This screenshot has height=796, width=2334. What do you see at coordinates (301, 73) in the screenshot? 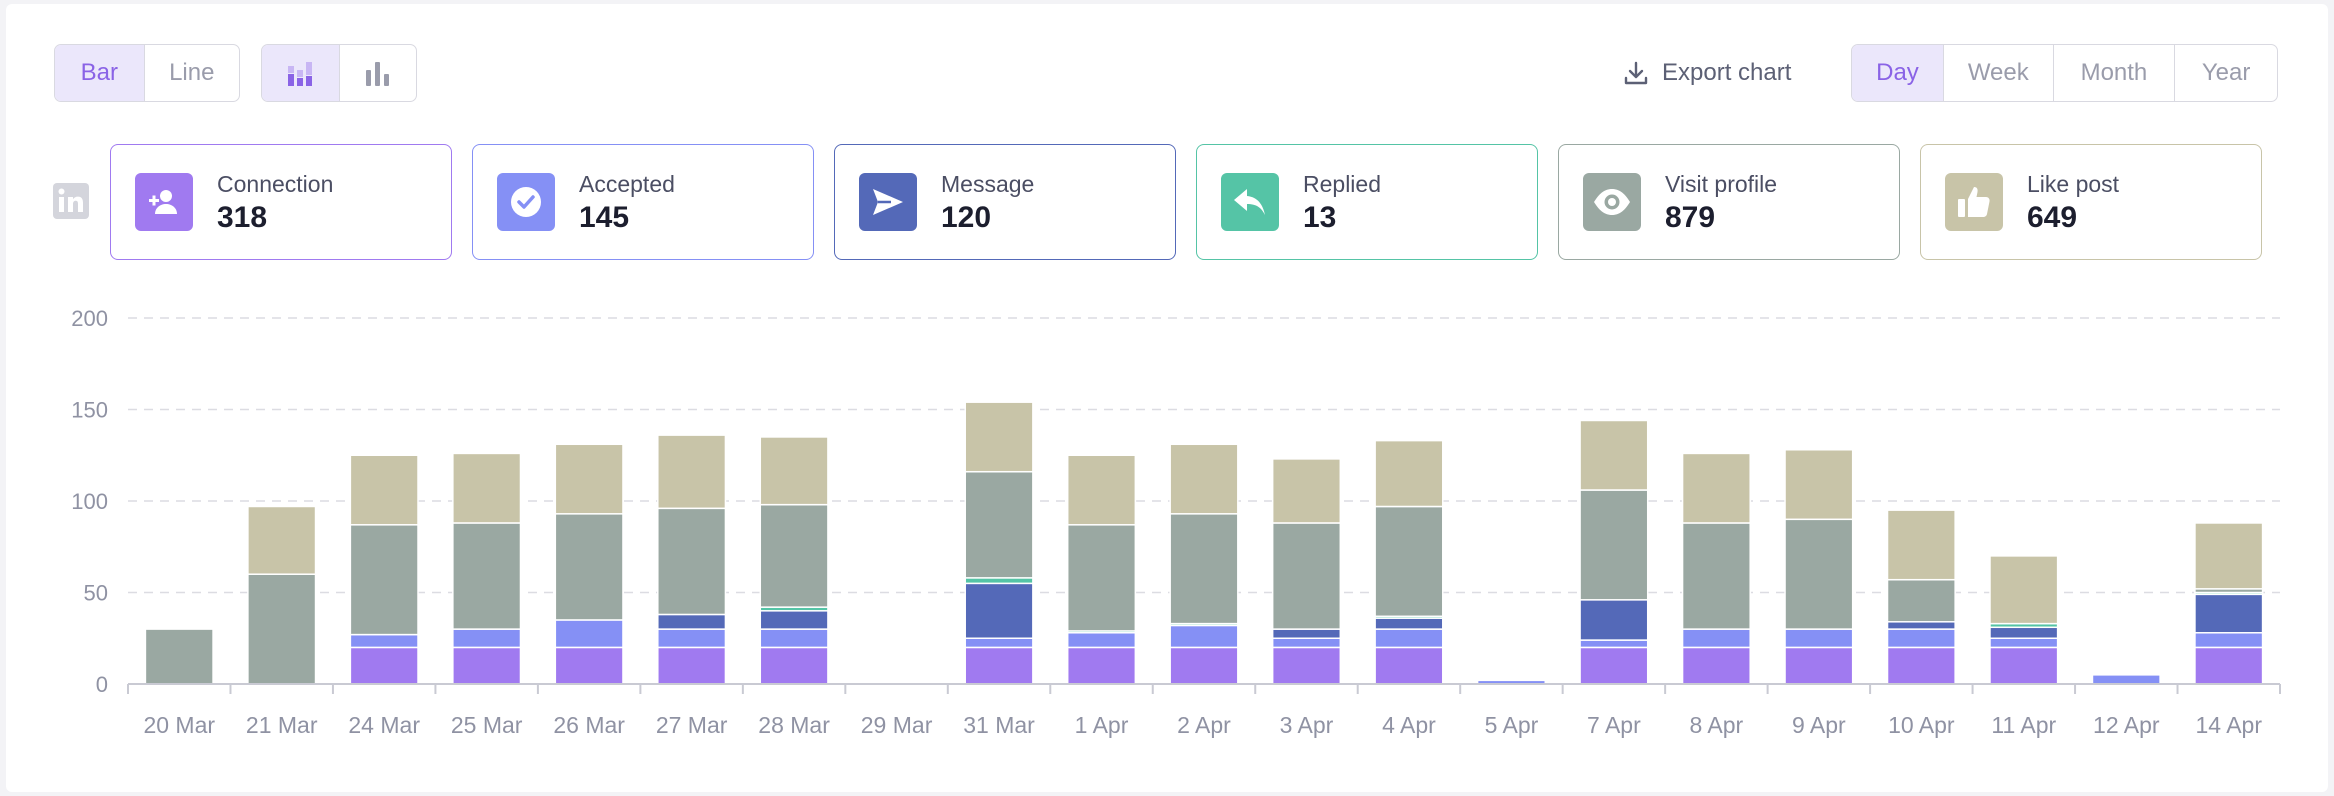
I see `stacked-bars-button` at bounding box center [301, 73].